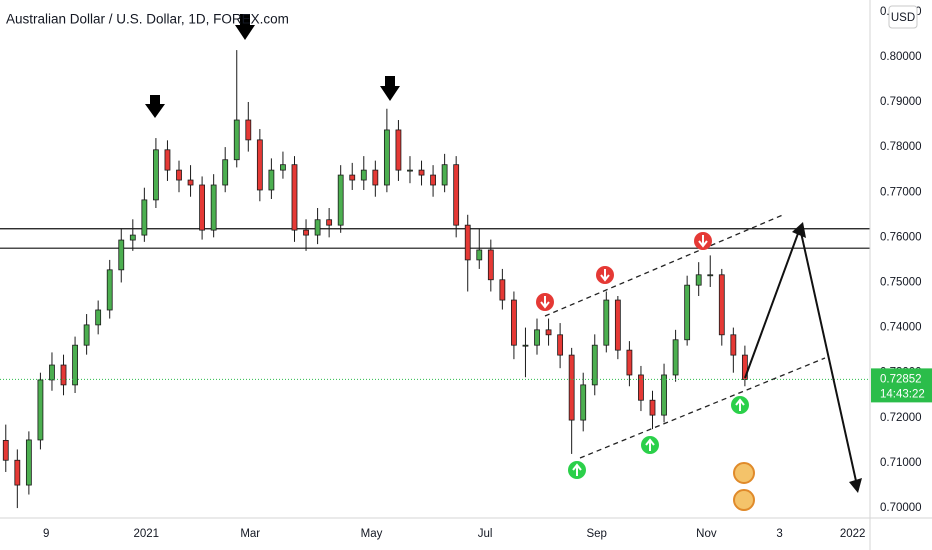 The width and height of the screenshot is (932, 550). Describe the element at coordinates (250, 534) in the screenshot. I see `x-tick-label: Mar` at that location.